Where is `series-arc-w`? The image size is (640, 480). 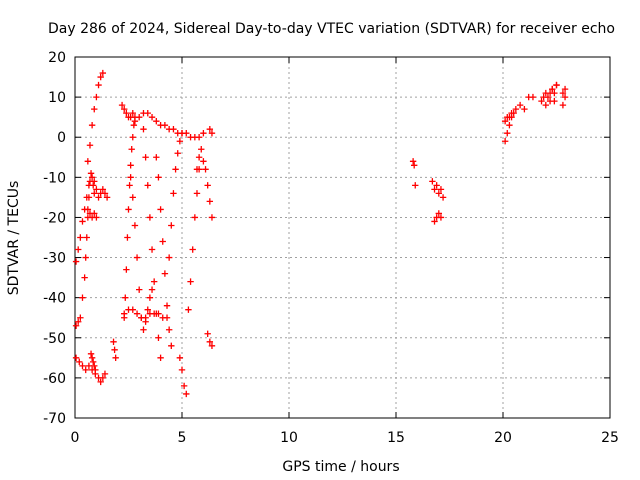
series-arc-w is located at coordinates (438, 217).